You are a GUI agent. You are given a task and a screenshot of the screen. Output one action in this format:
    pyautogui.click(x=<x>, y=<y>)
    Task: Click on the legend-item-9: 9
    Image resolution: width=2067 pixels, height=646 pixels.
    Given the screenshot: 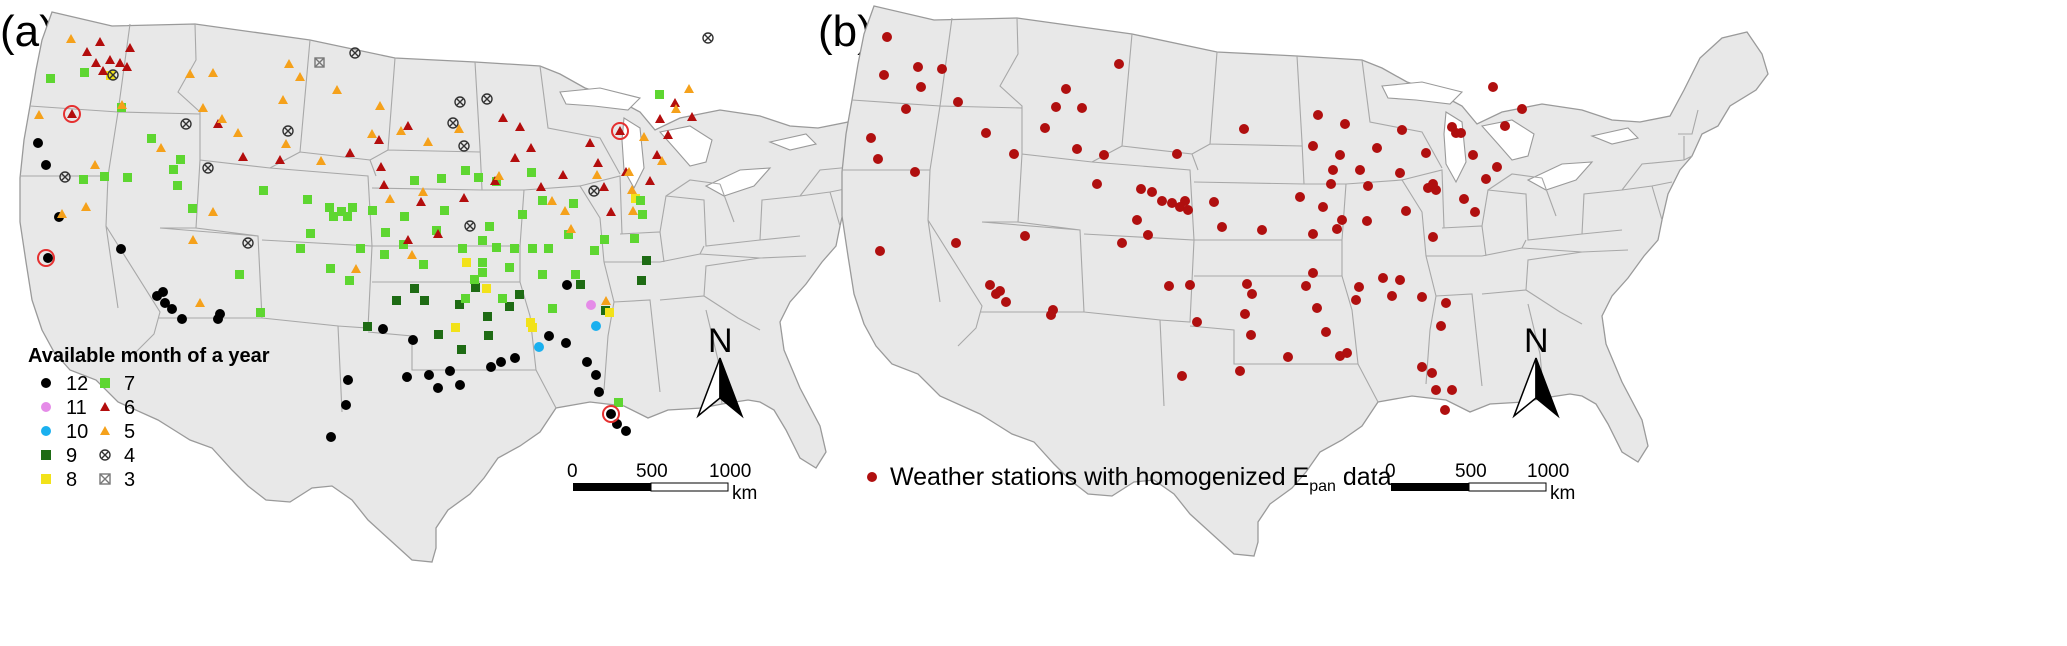 What is the action you would take?
    pyautogui.click(x=59, y=456)
    